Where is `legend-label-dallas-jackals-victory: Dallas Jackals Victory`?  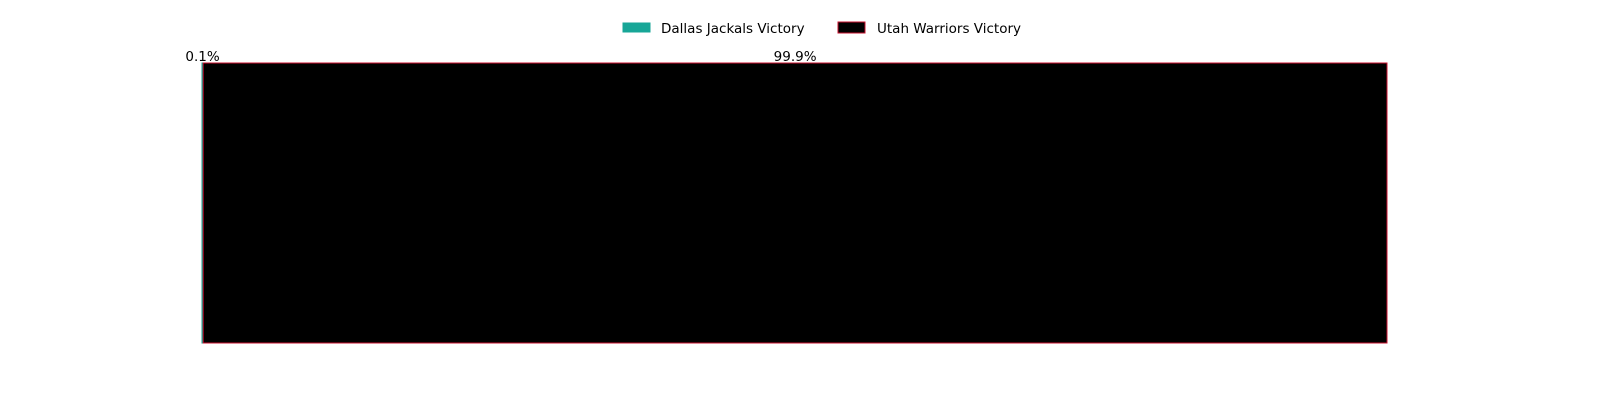 legend-label-dallas-jackals-victory: Dallas Jackals Victory is located at coordinates (733, 29).